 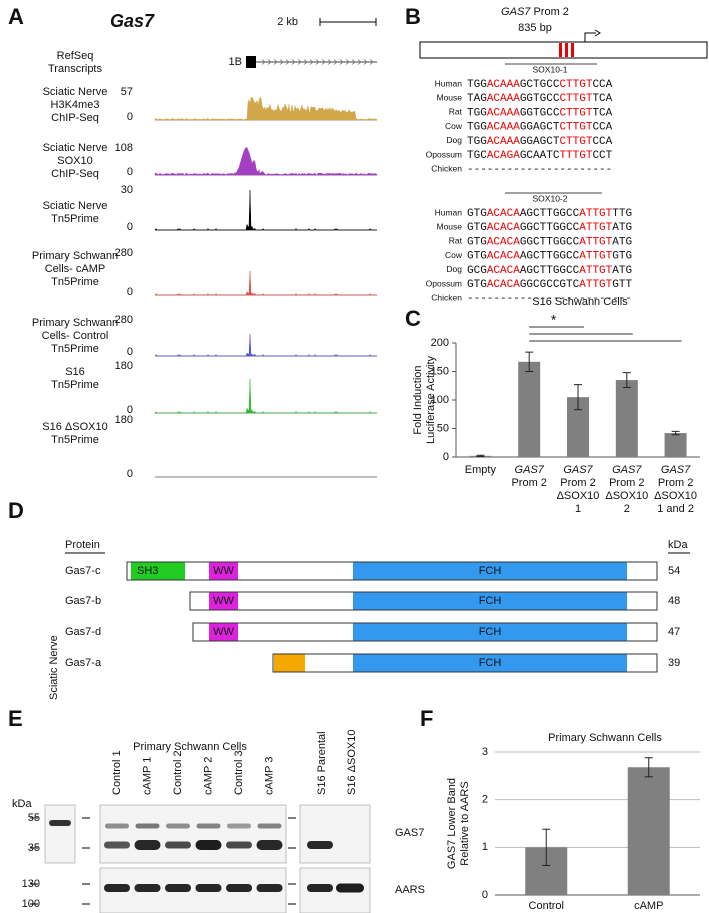 What do you see at coordinates (602, 99) in the screenshot?
I see `sequence-segment: TCA` at bounding box center [602, 99].